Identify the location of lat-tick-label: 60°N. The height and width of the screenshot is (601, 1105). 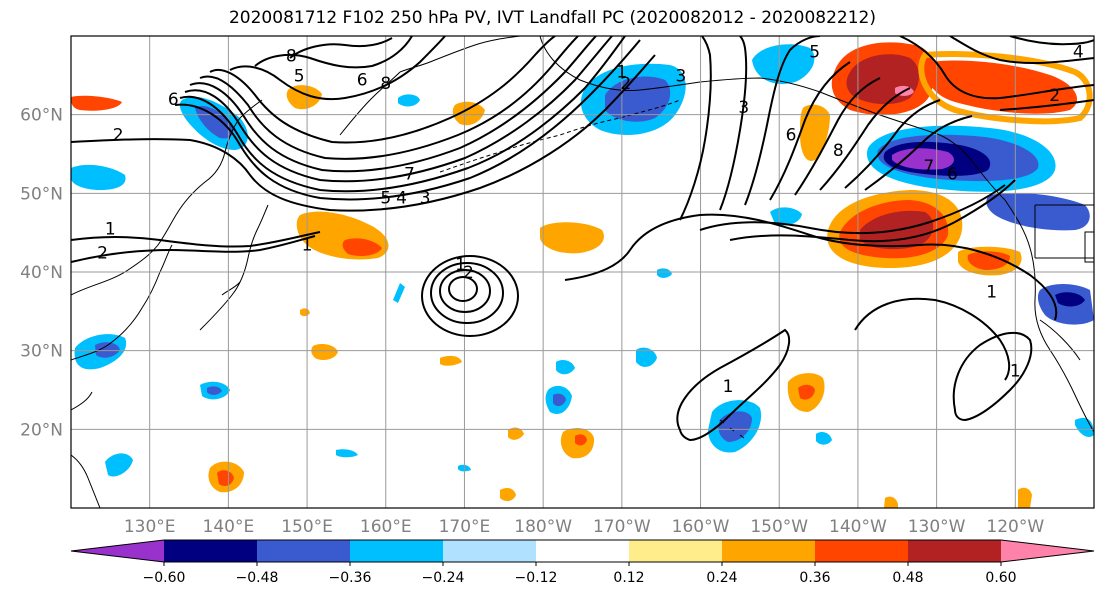
(41, 116).